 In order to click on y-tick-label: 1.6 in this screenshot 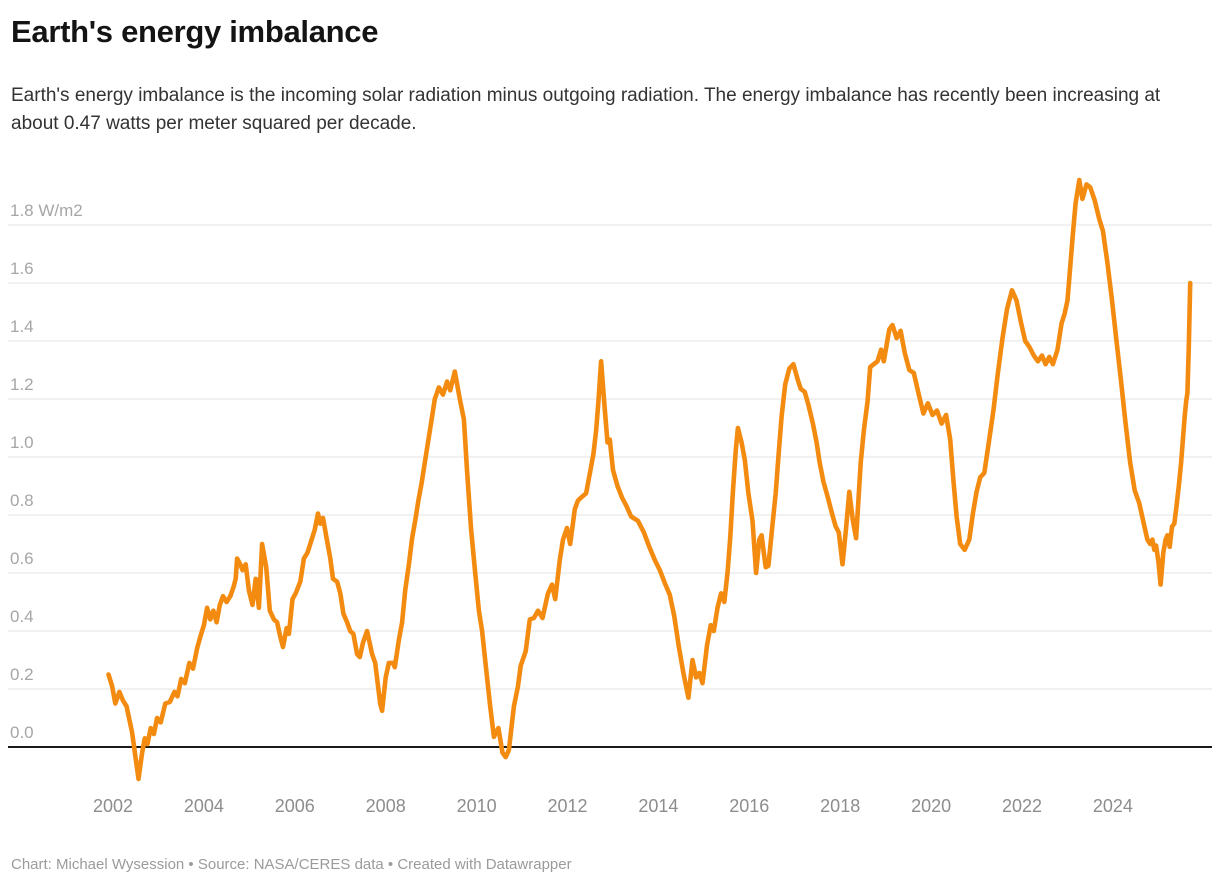, I will do `click(22, 268)`.